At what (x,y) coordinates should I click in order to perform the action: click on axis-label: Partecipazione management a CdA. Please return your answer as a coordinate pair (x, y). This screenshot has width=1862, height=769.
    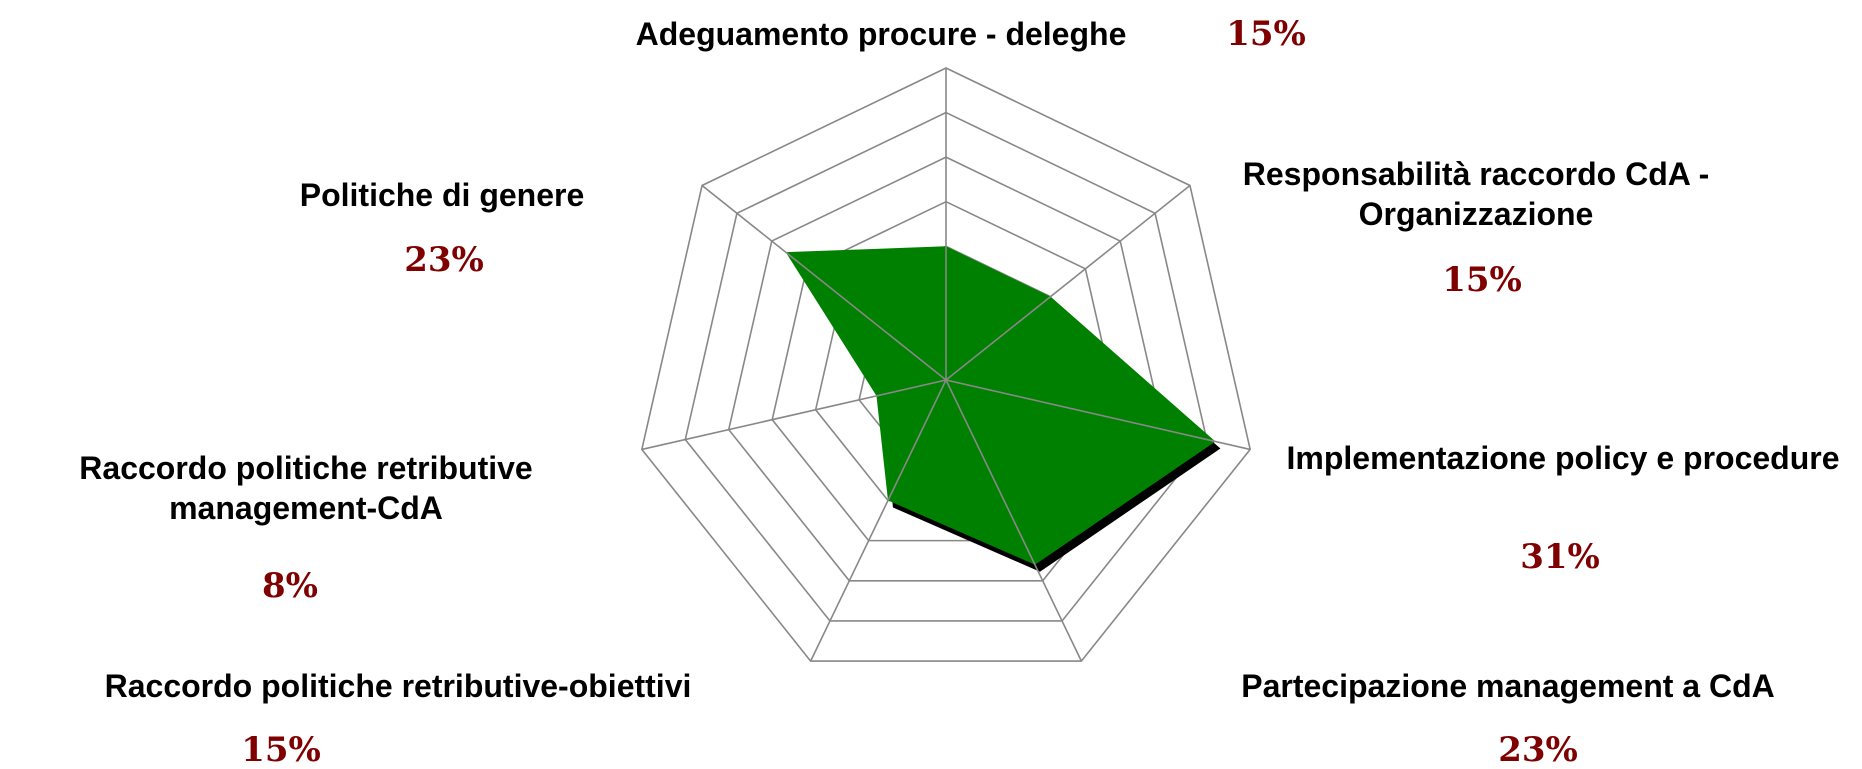
    Looking at the image, I should click on (1508, 686).